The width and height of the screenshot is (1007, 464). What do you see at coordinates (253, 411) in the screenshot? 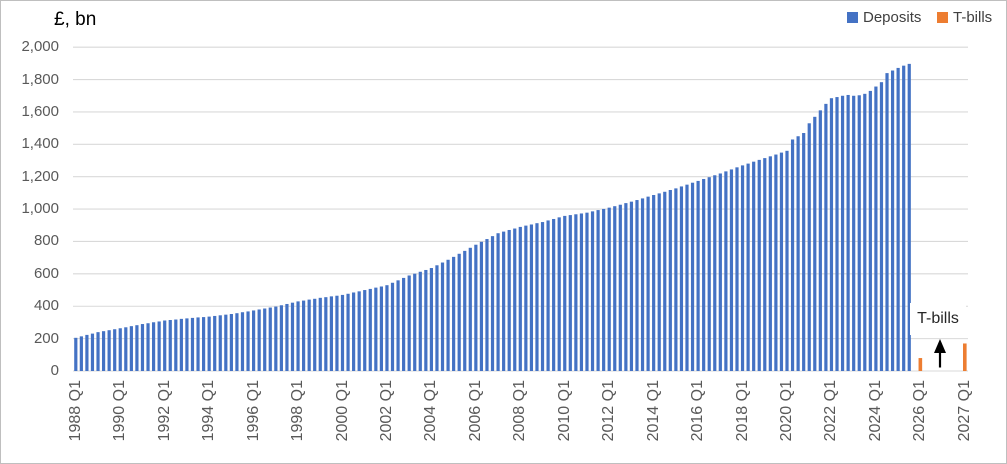
I see `x-axis-tick-label: 1996 Q1` at bounding box center [253, 411].